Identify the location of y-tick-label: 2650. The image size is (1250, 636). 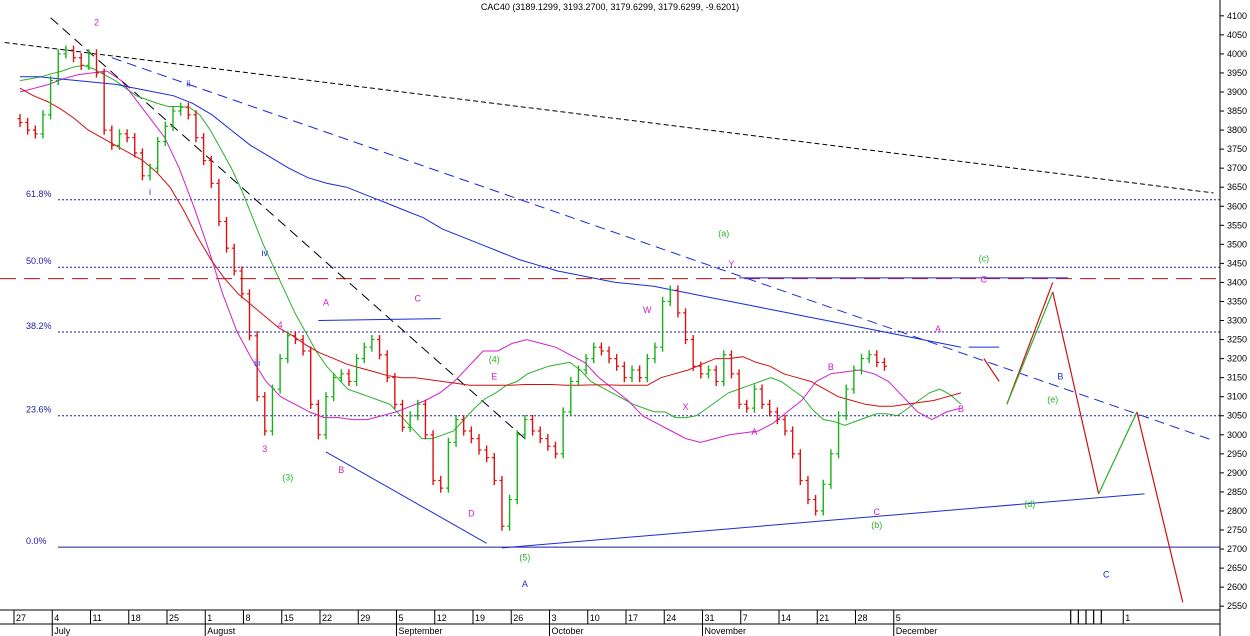
(1237, 568).